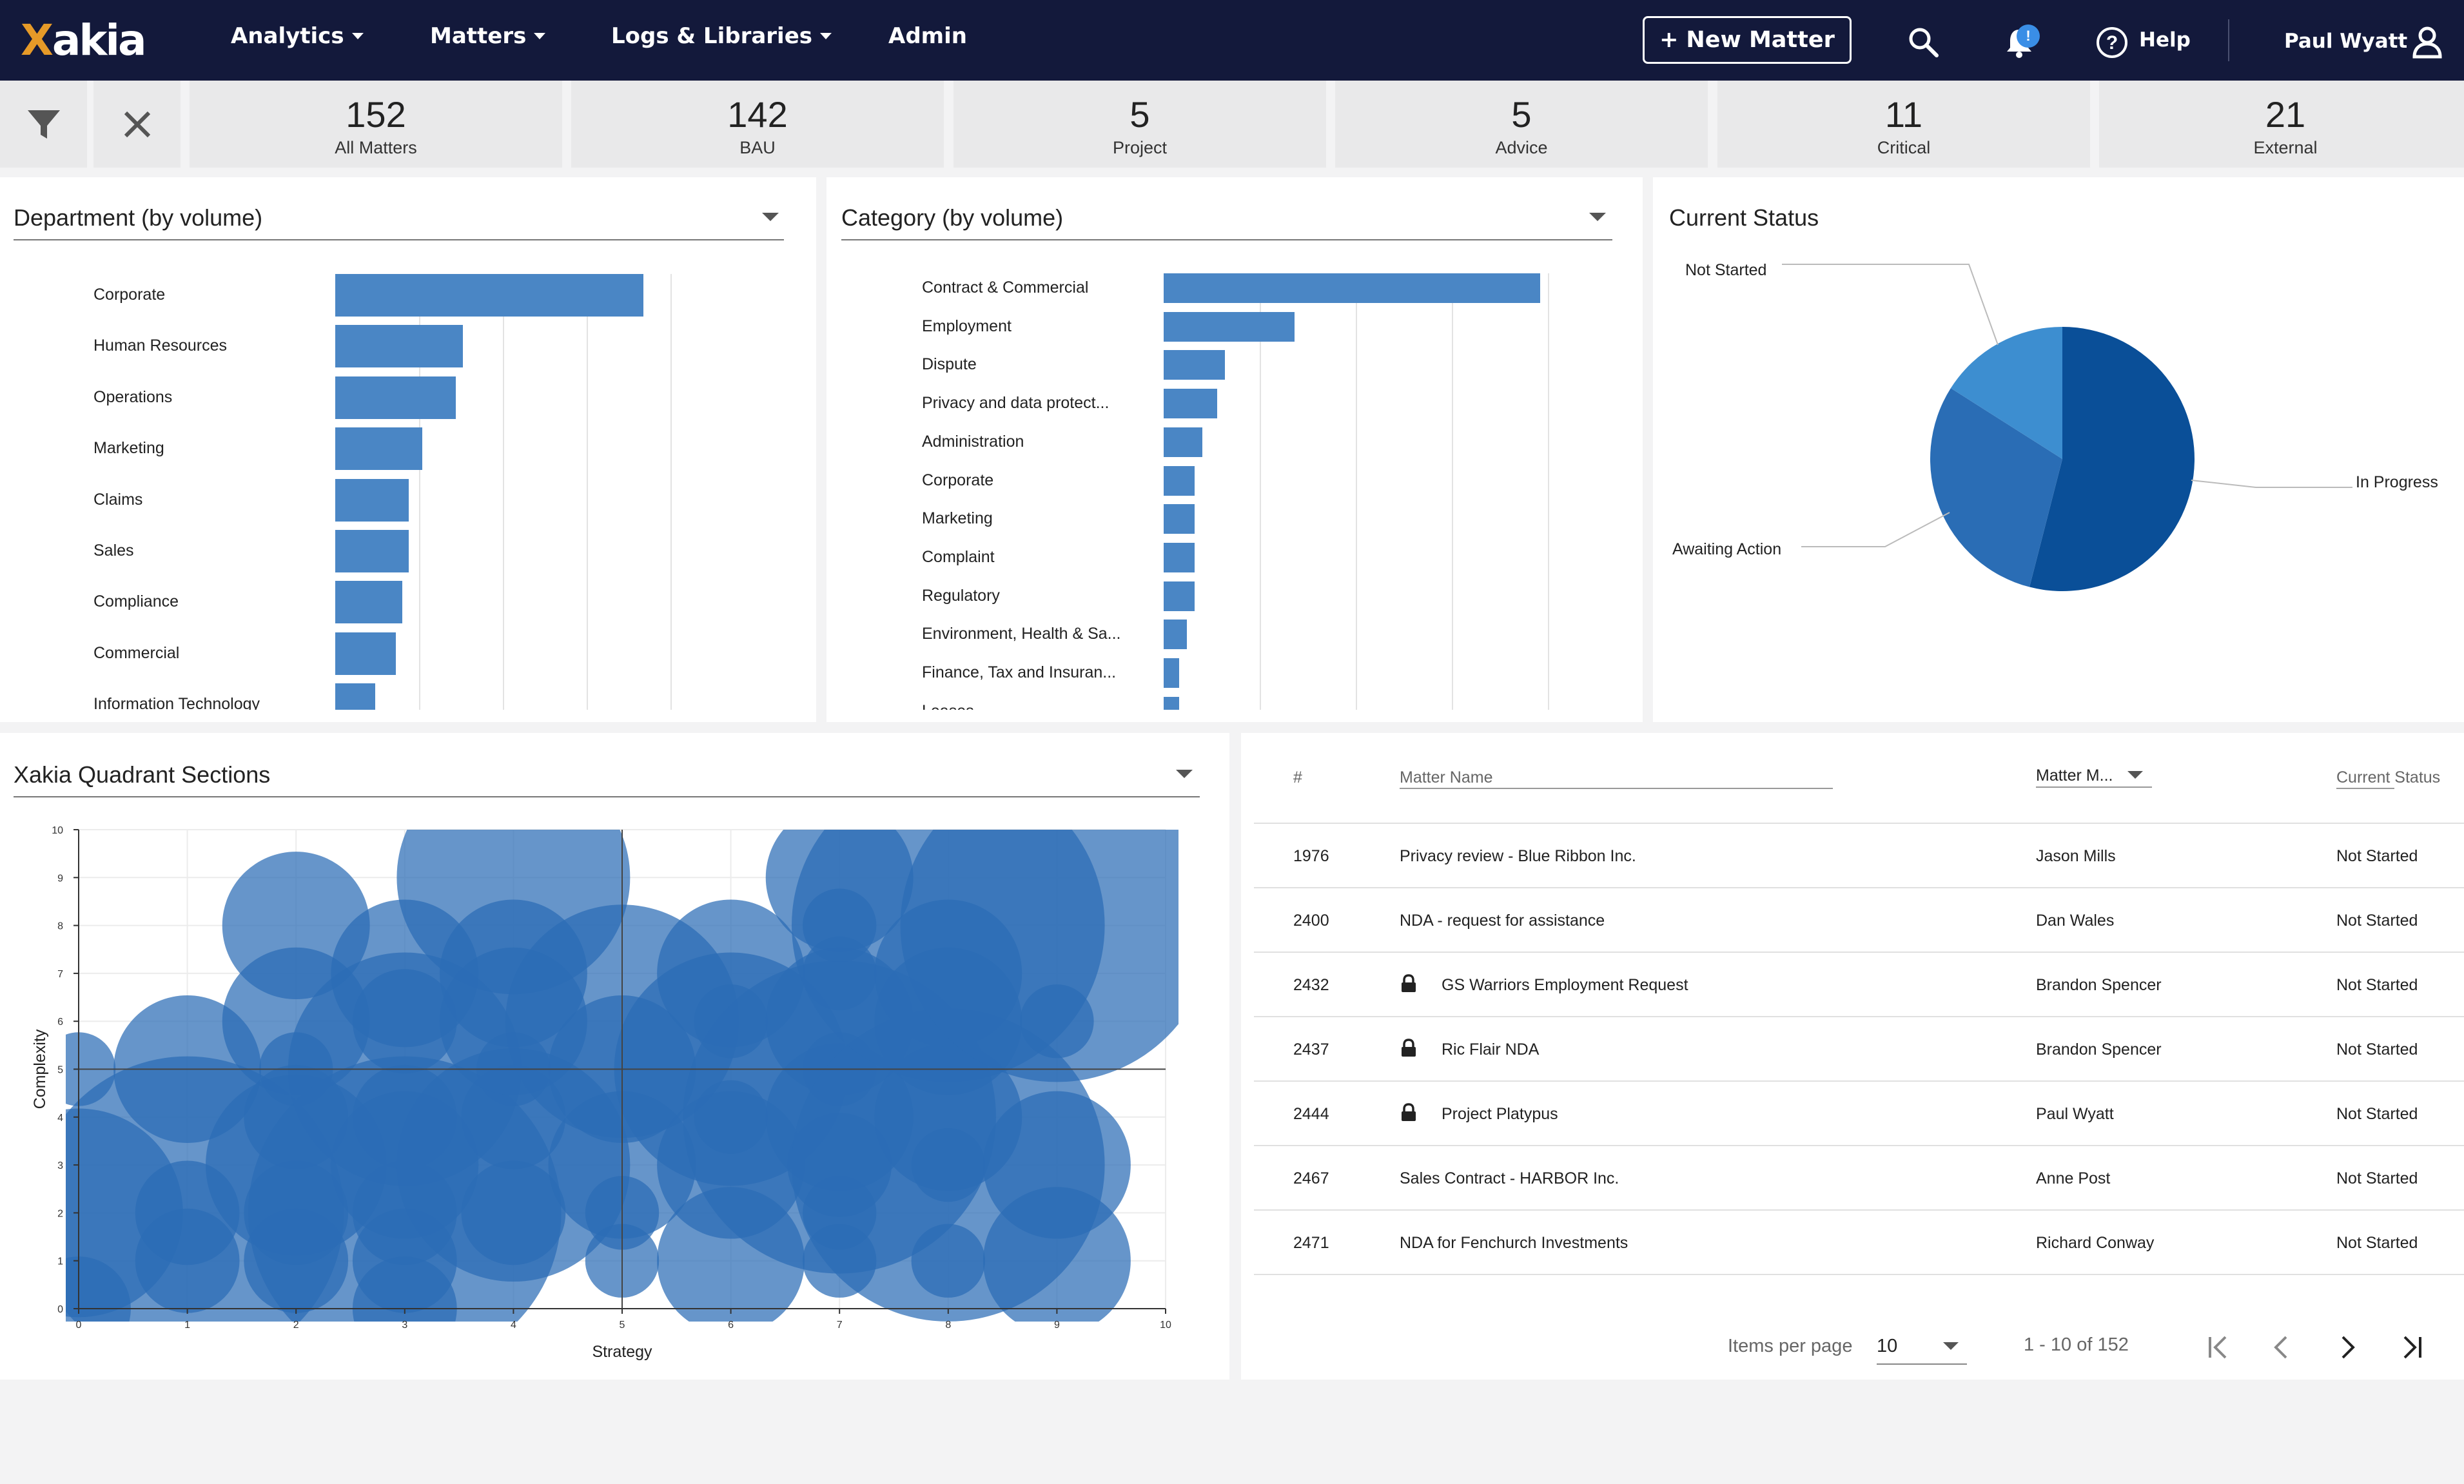  I want to click on items-per-page-label: Items per page, so click(1790, 1346).